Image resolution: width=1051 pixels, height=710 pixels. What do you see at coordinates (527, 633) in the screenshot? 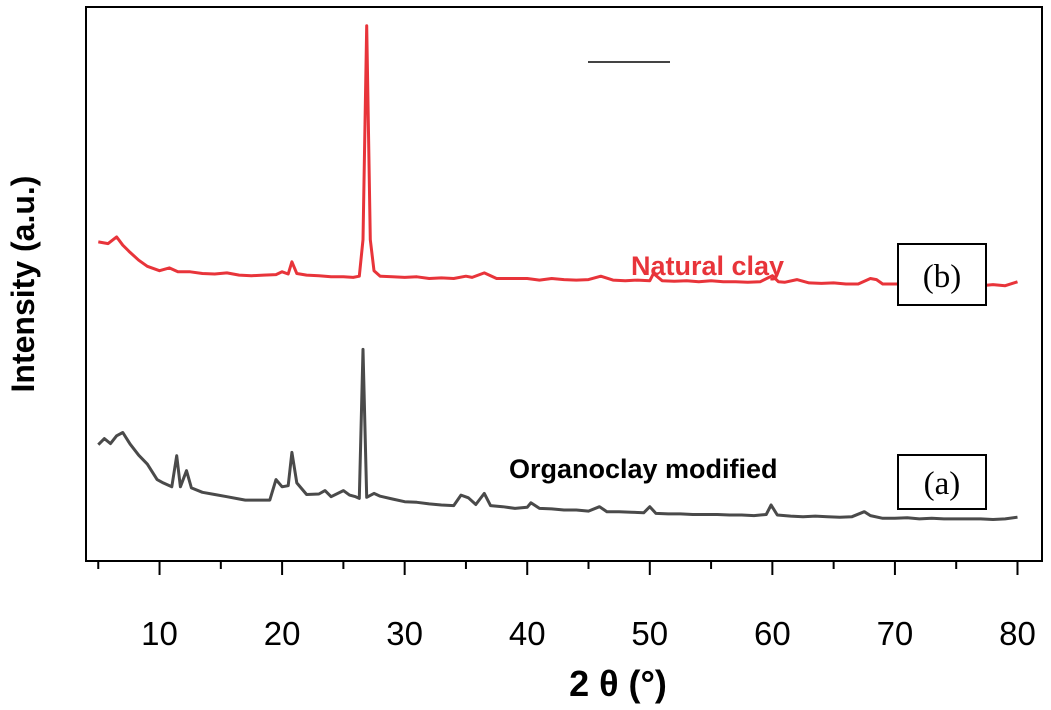
I see `x-tick-label: 40` at bounding box center [527, 633].